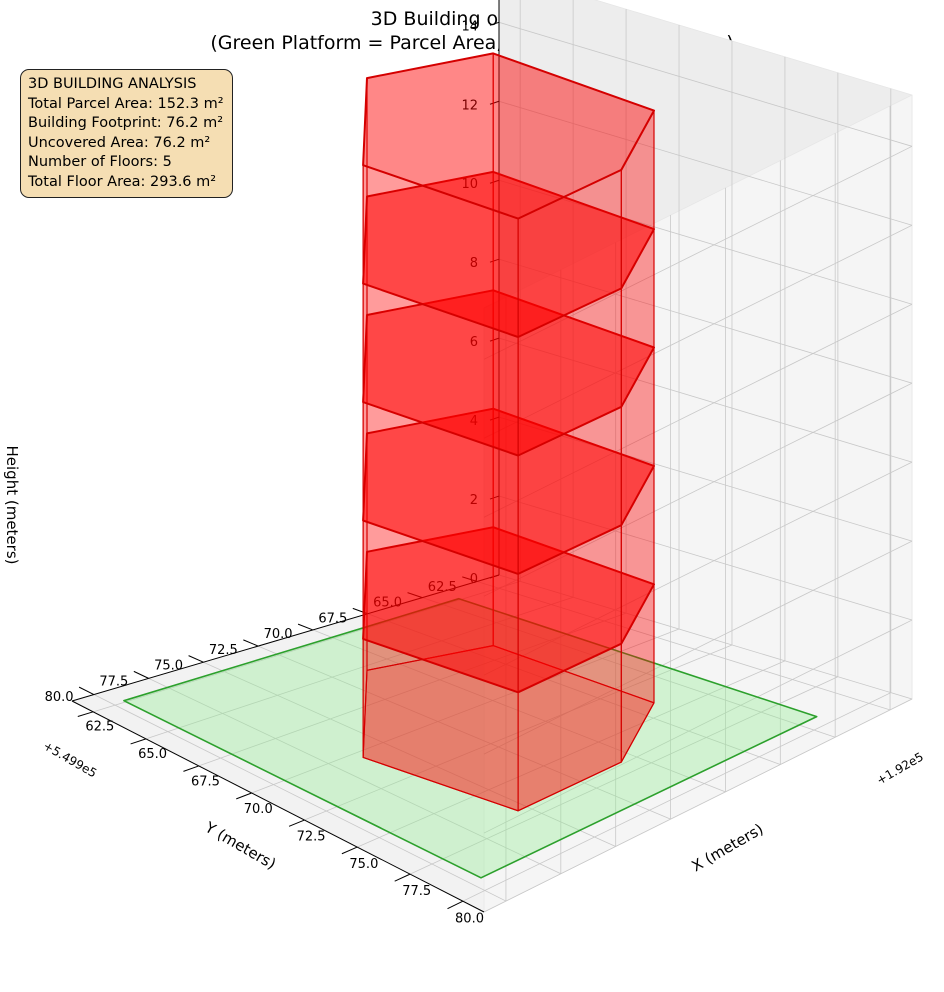 The image size is (944, 992). I want to click on y-tick-label: 62.5, so click(442, 587).